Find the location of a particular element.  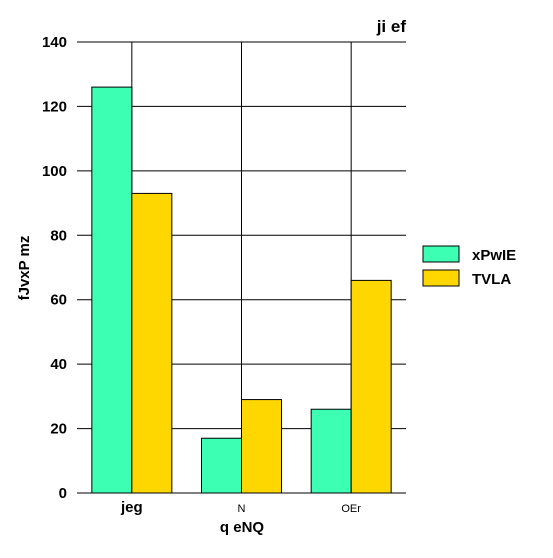

bar-TVLA-jeg is located at coordinates (152, 343).